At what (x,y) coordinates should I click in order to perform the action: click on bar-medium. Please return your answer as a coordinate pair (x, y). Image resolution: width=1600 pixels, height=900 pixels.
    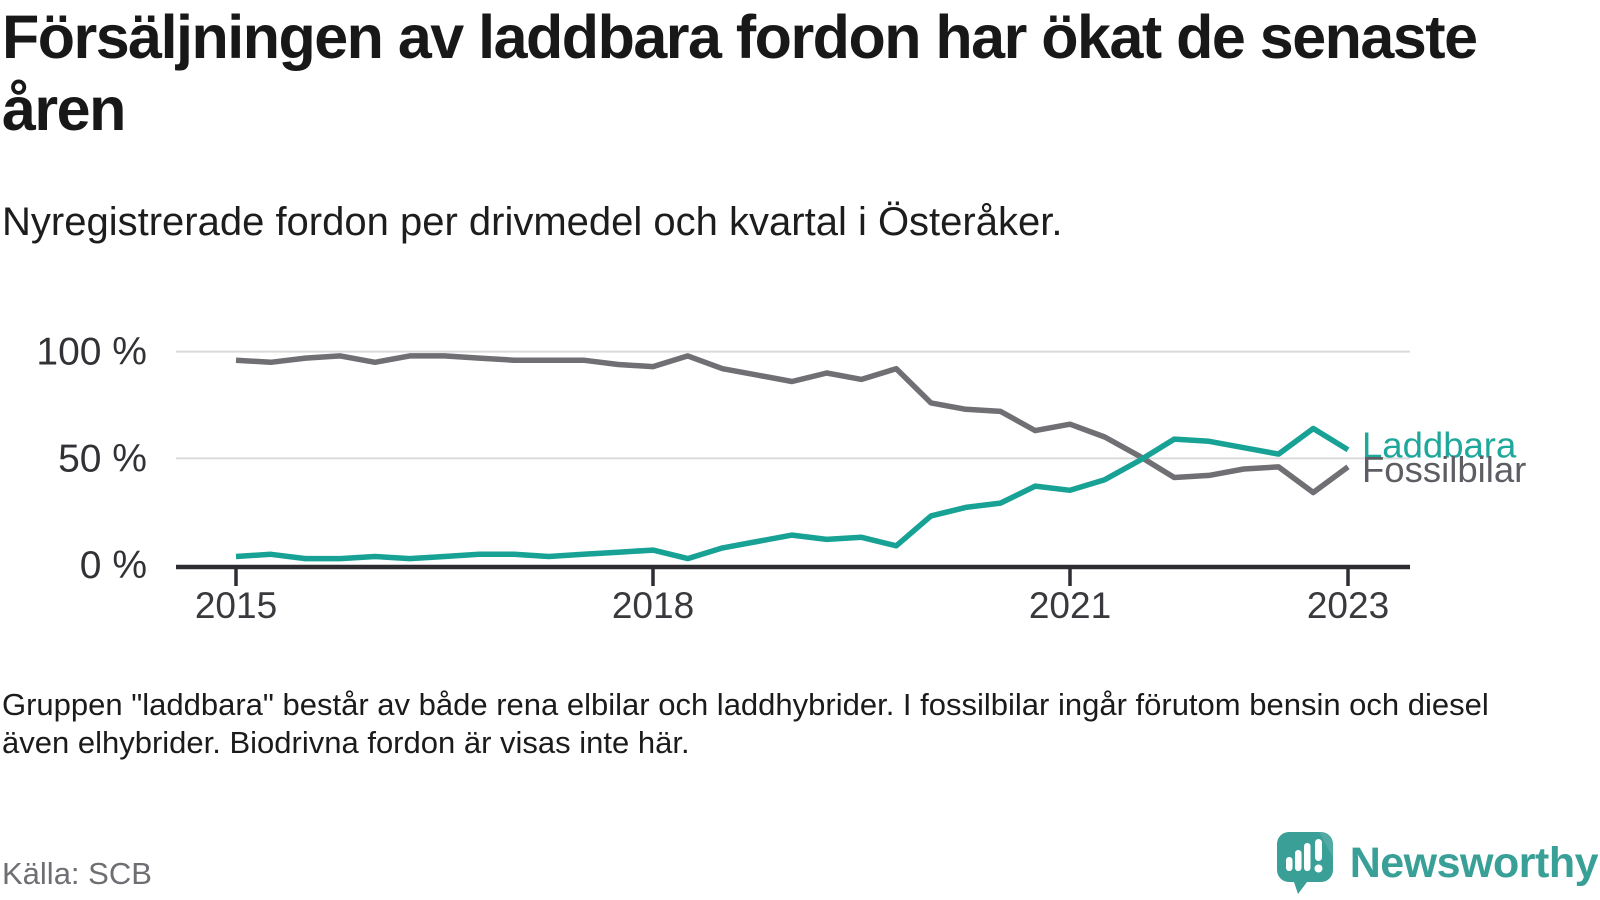
    Looking at the image, I should click on (1298, 860).